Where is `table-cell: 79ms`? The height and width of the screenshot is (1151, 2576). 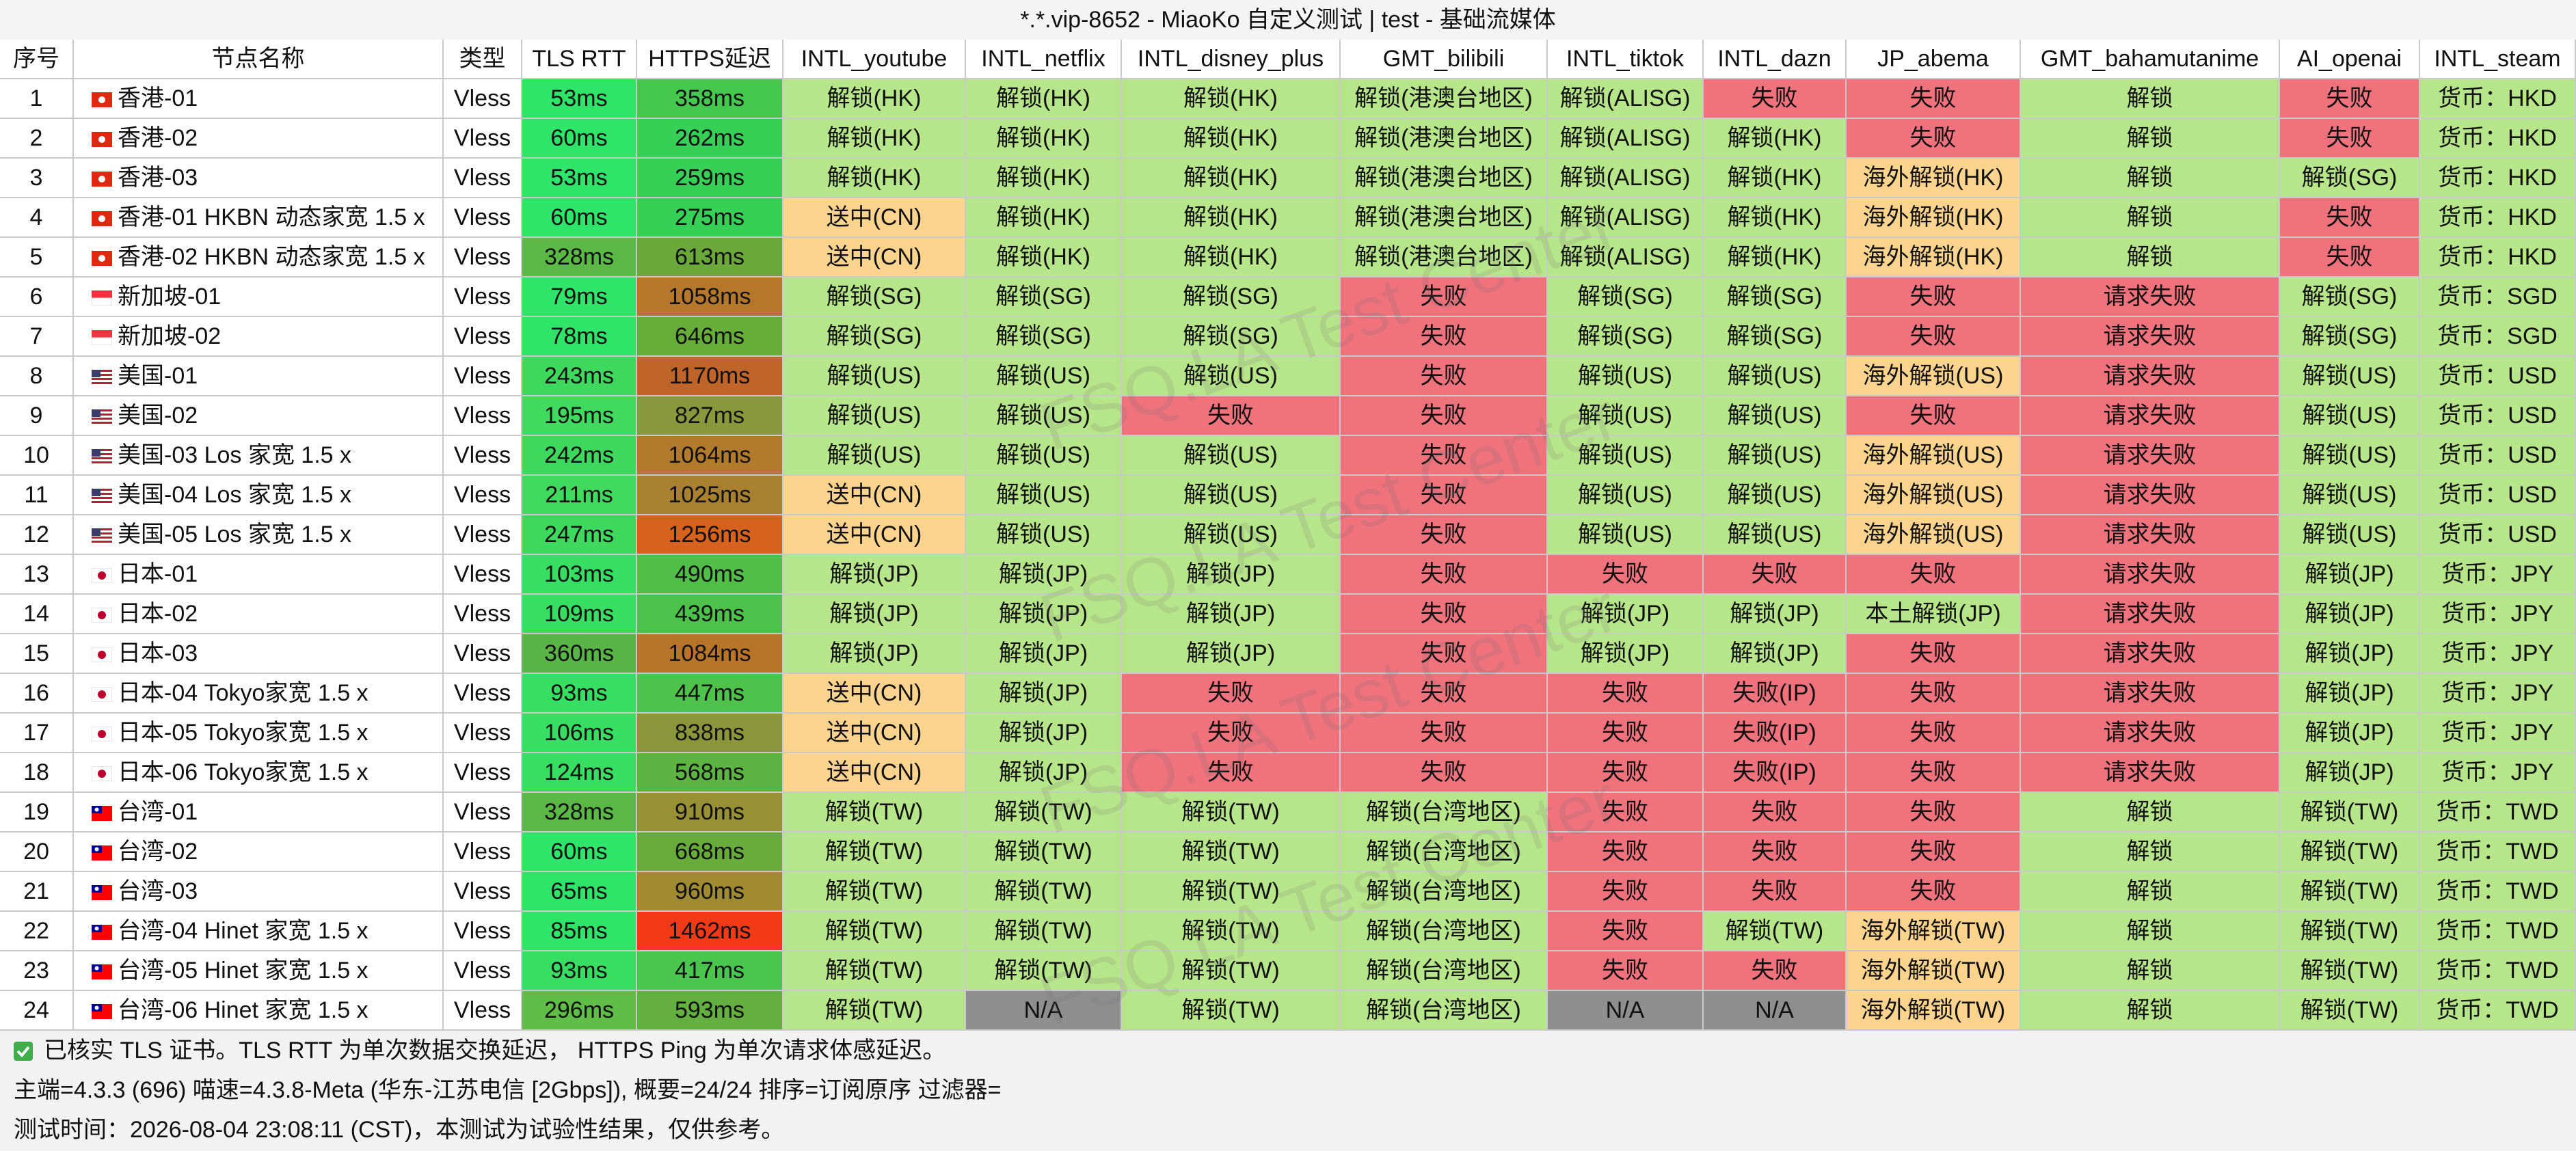 table-cell: 79ms is located at coordinates (579, 297).